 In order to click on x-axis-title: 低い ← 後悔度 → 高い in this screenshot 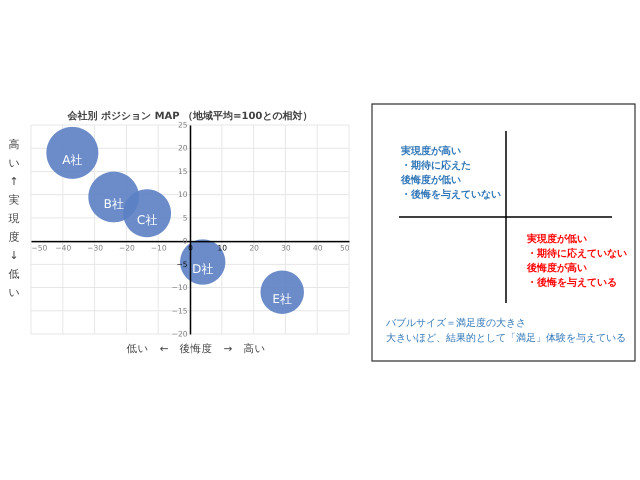, I will do `click(196, 348)`.